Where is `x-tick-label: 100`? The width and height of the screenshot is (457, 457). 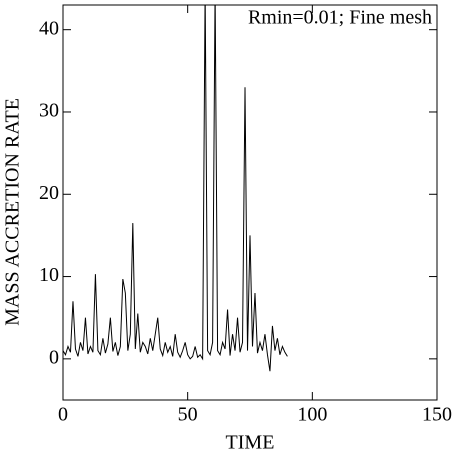
x-tick-label: 100 is located at coordinates (312, 415).